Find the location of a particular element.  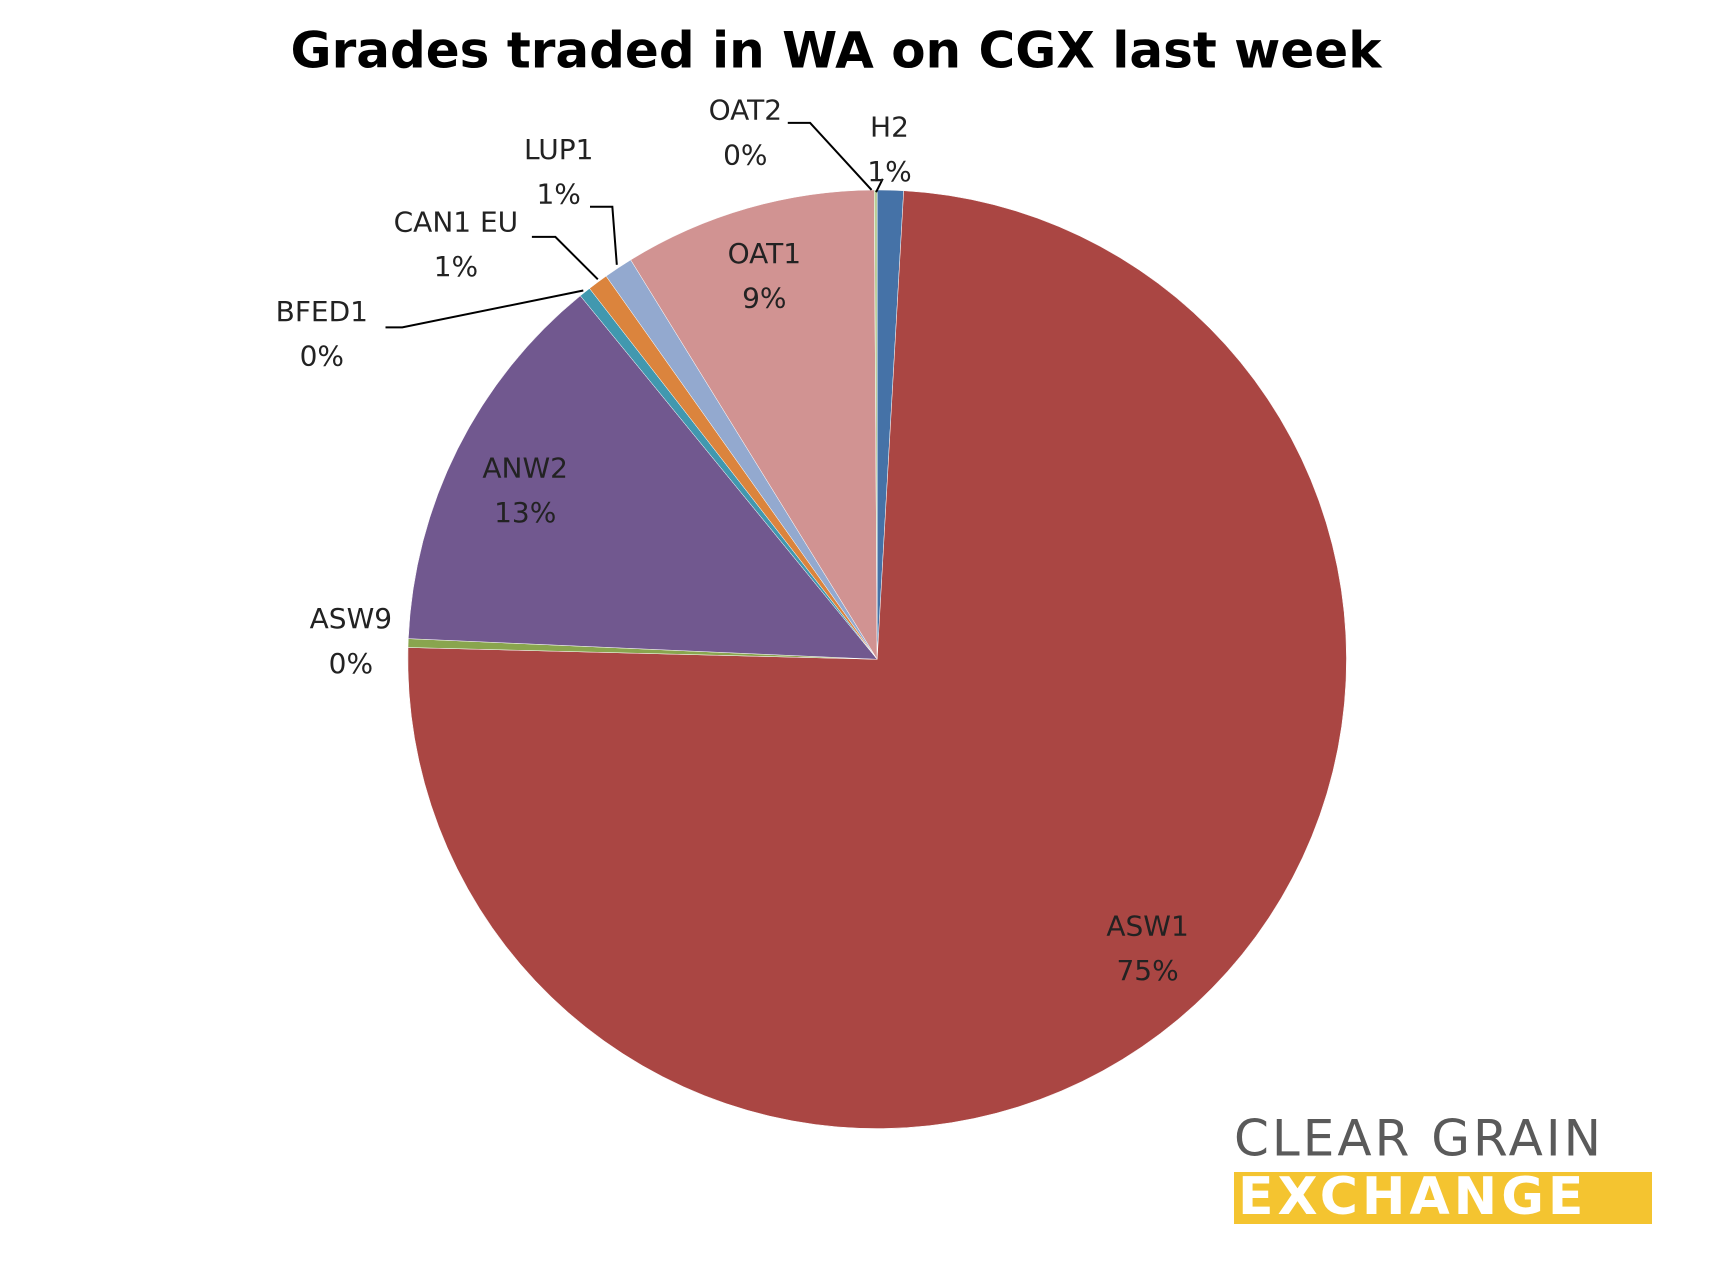

slice-label: OAT2 is located at coordinates (745, 110).